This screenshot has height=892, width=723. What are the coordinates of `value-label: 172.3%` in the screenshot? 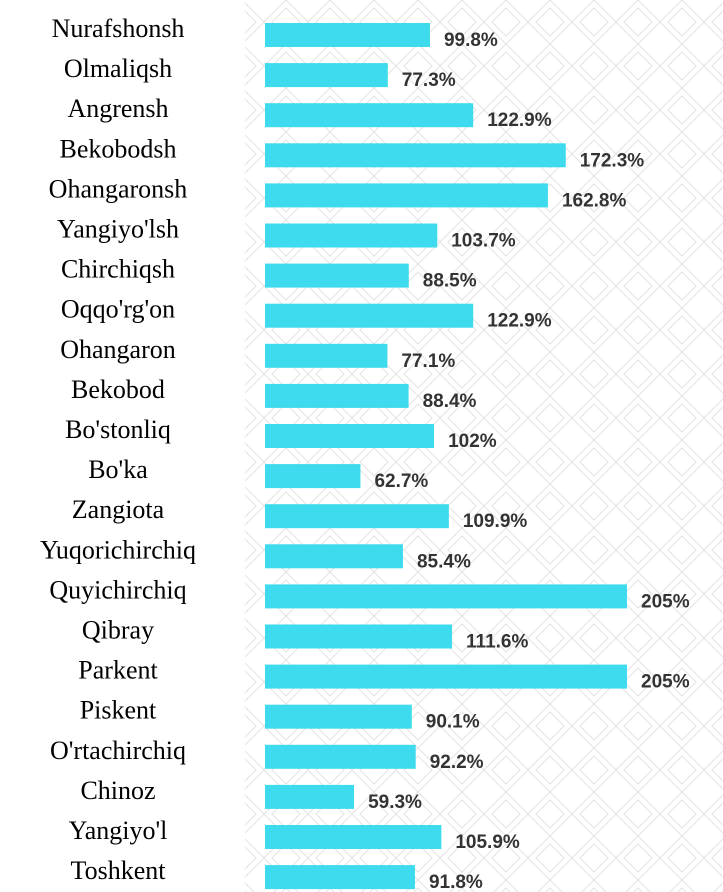 It's located at (612, 160).